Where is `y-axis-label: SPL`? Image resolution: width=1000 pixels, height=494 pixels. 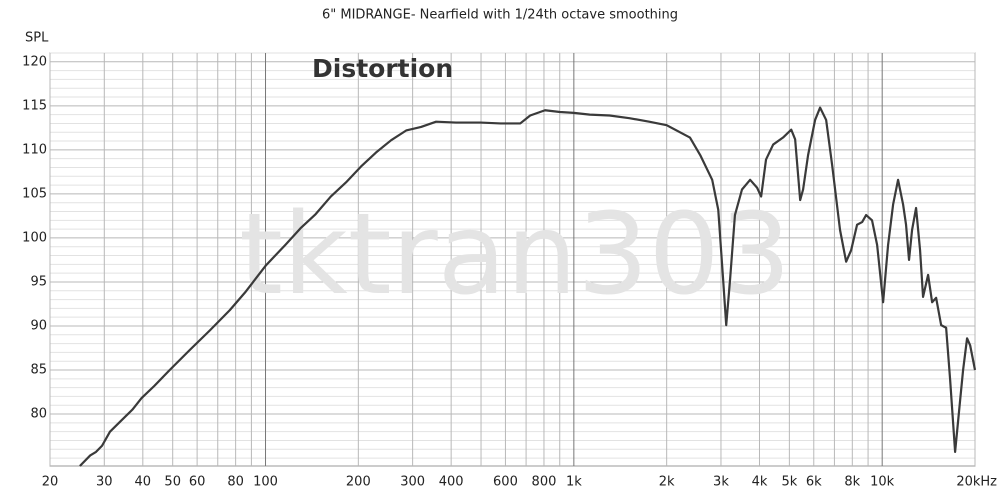 y-axis-label: SPL is located at coordinates (37, 38).